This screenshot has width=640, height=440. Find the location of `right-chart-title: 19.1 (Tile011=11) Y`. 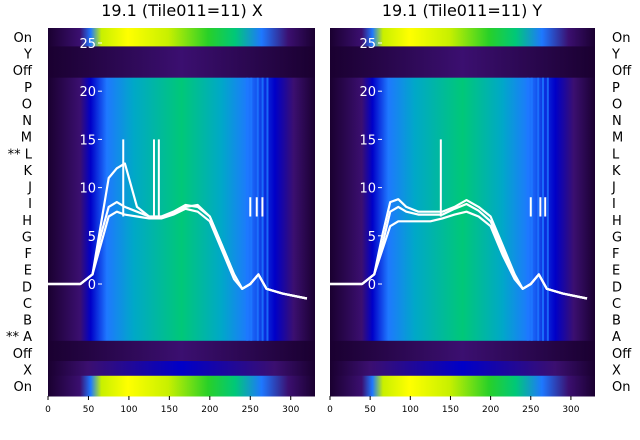

right-chart-title: 19.1 (Tile011=11) Y is located at coordinates (462, 10).